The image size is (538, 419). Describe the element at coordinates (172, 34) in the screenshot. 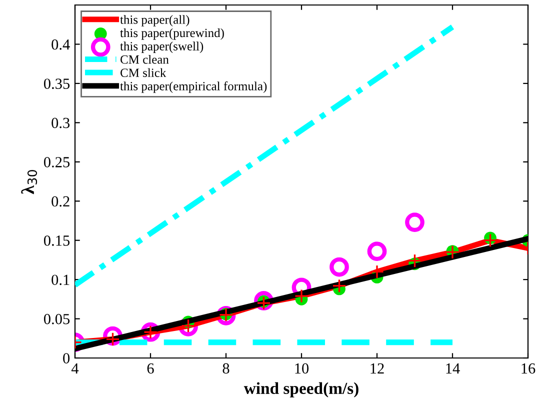

I see `legend-label: this paper(purewind)` at that location.